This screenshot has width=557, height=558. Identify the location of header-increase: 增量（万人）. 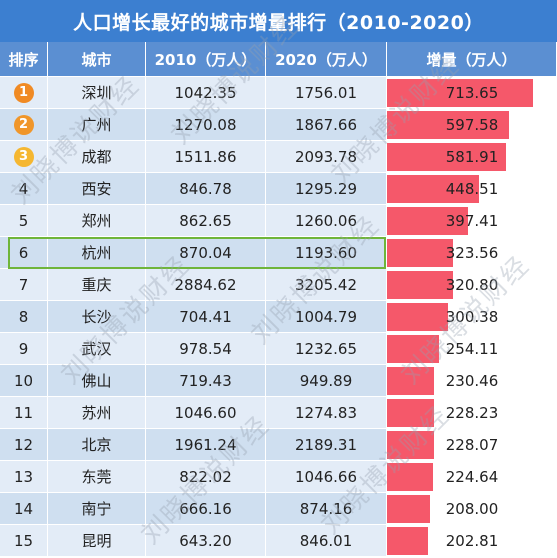
(472, 59).